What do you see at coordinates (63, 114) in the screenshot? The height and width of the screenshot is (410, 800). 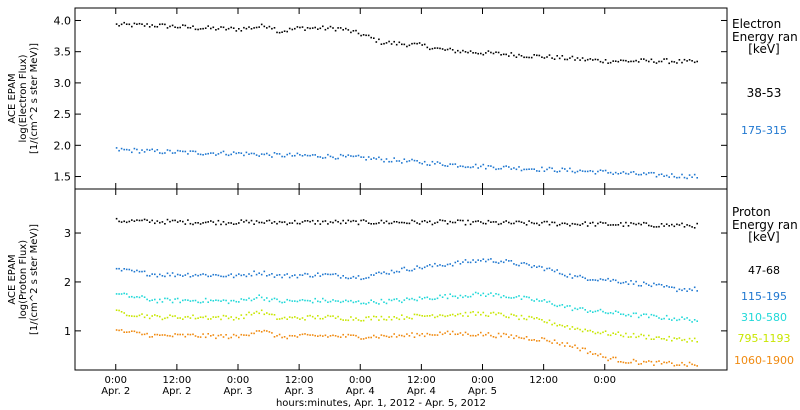 I see `y-tick-label: 2.5` at bounding box center [63, 114].